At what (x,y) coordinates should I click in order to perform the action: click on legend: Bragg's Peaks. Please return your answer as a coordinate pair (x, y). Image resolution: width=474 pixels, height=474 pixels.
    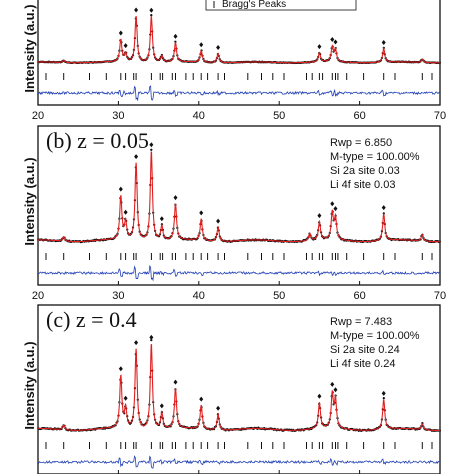
    Looking at the image, I should click on (281, 5).